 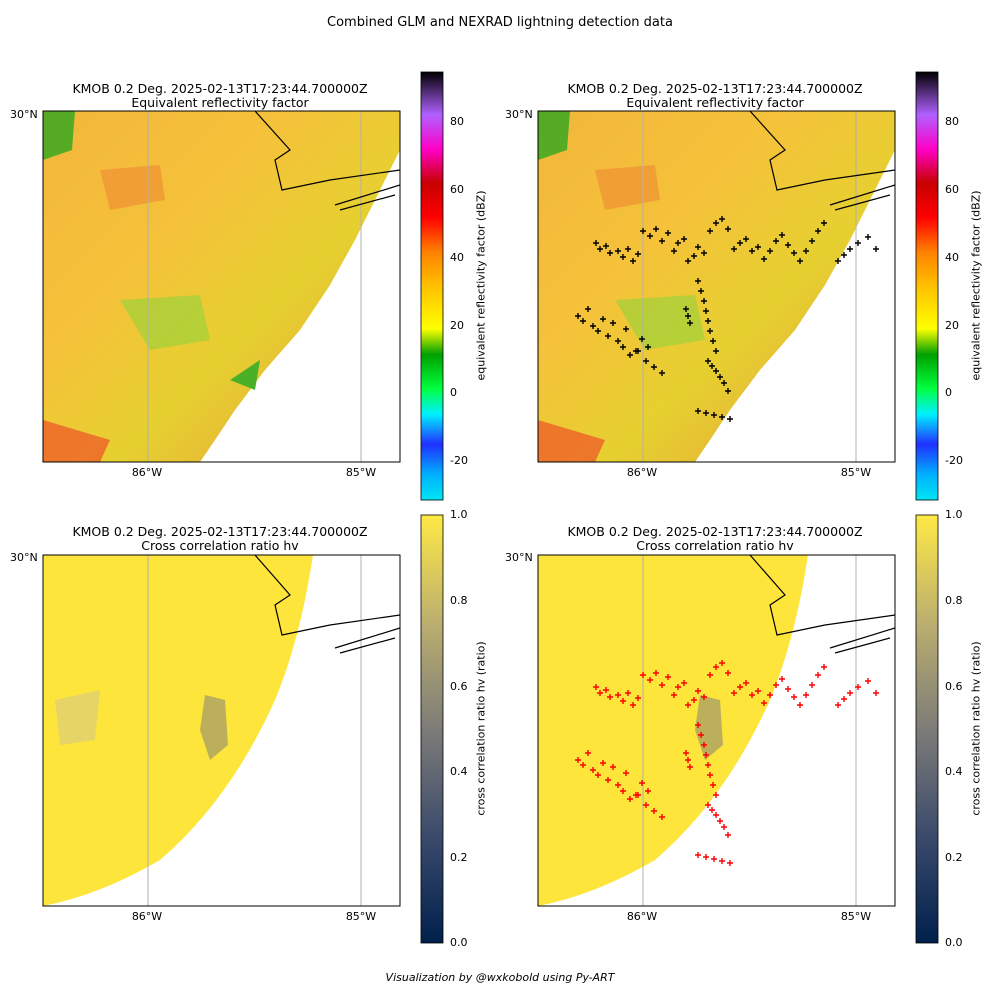 What do you see at coordinates (948, 392) in the screenshot?
I see `colorbar-tick: 0` at bounding box center [948, 392].